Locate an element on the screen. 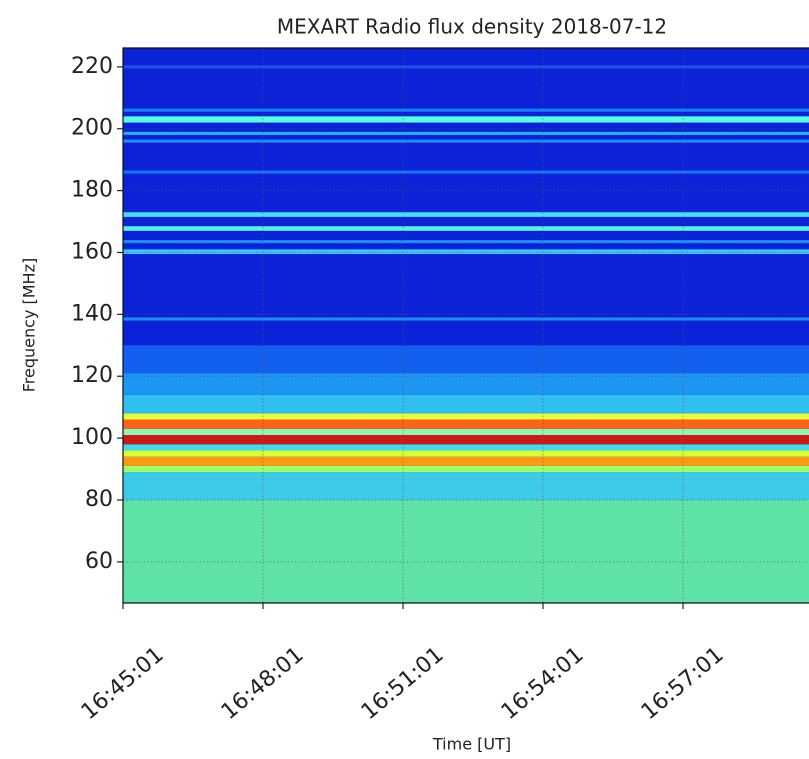 The image size is (809, 759). y-tick-label: 120 is located at coordinates (92, 375).